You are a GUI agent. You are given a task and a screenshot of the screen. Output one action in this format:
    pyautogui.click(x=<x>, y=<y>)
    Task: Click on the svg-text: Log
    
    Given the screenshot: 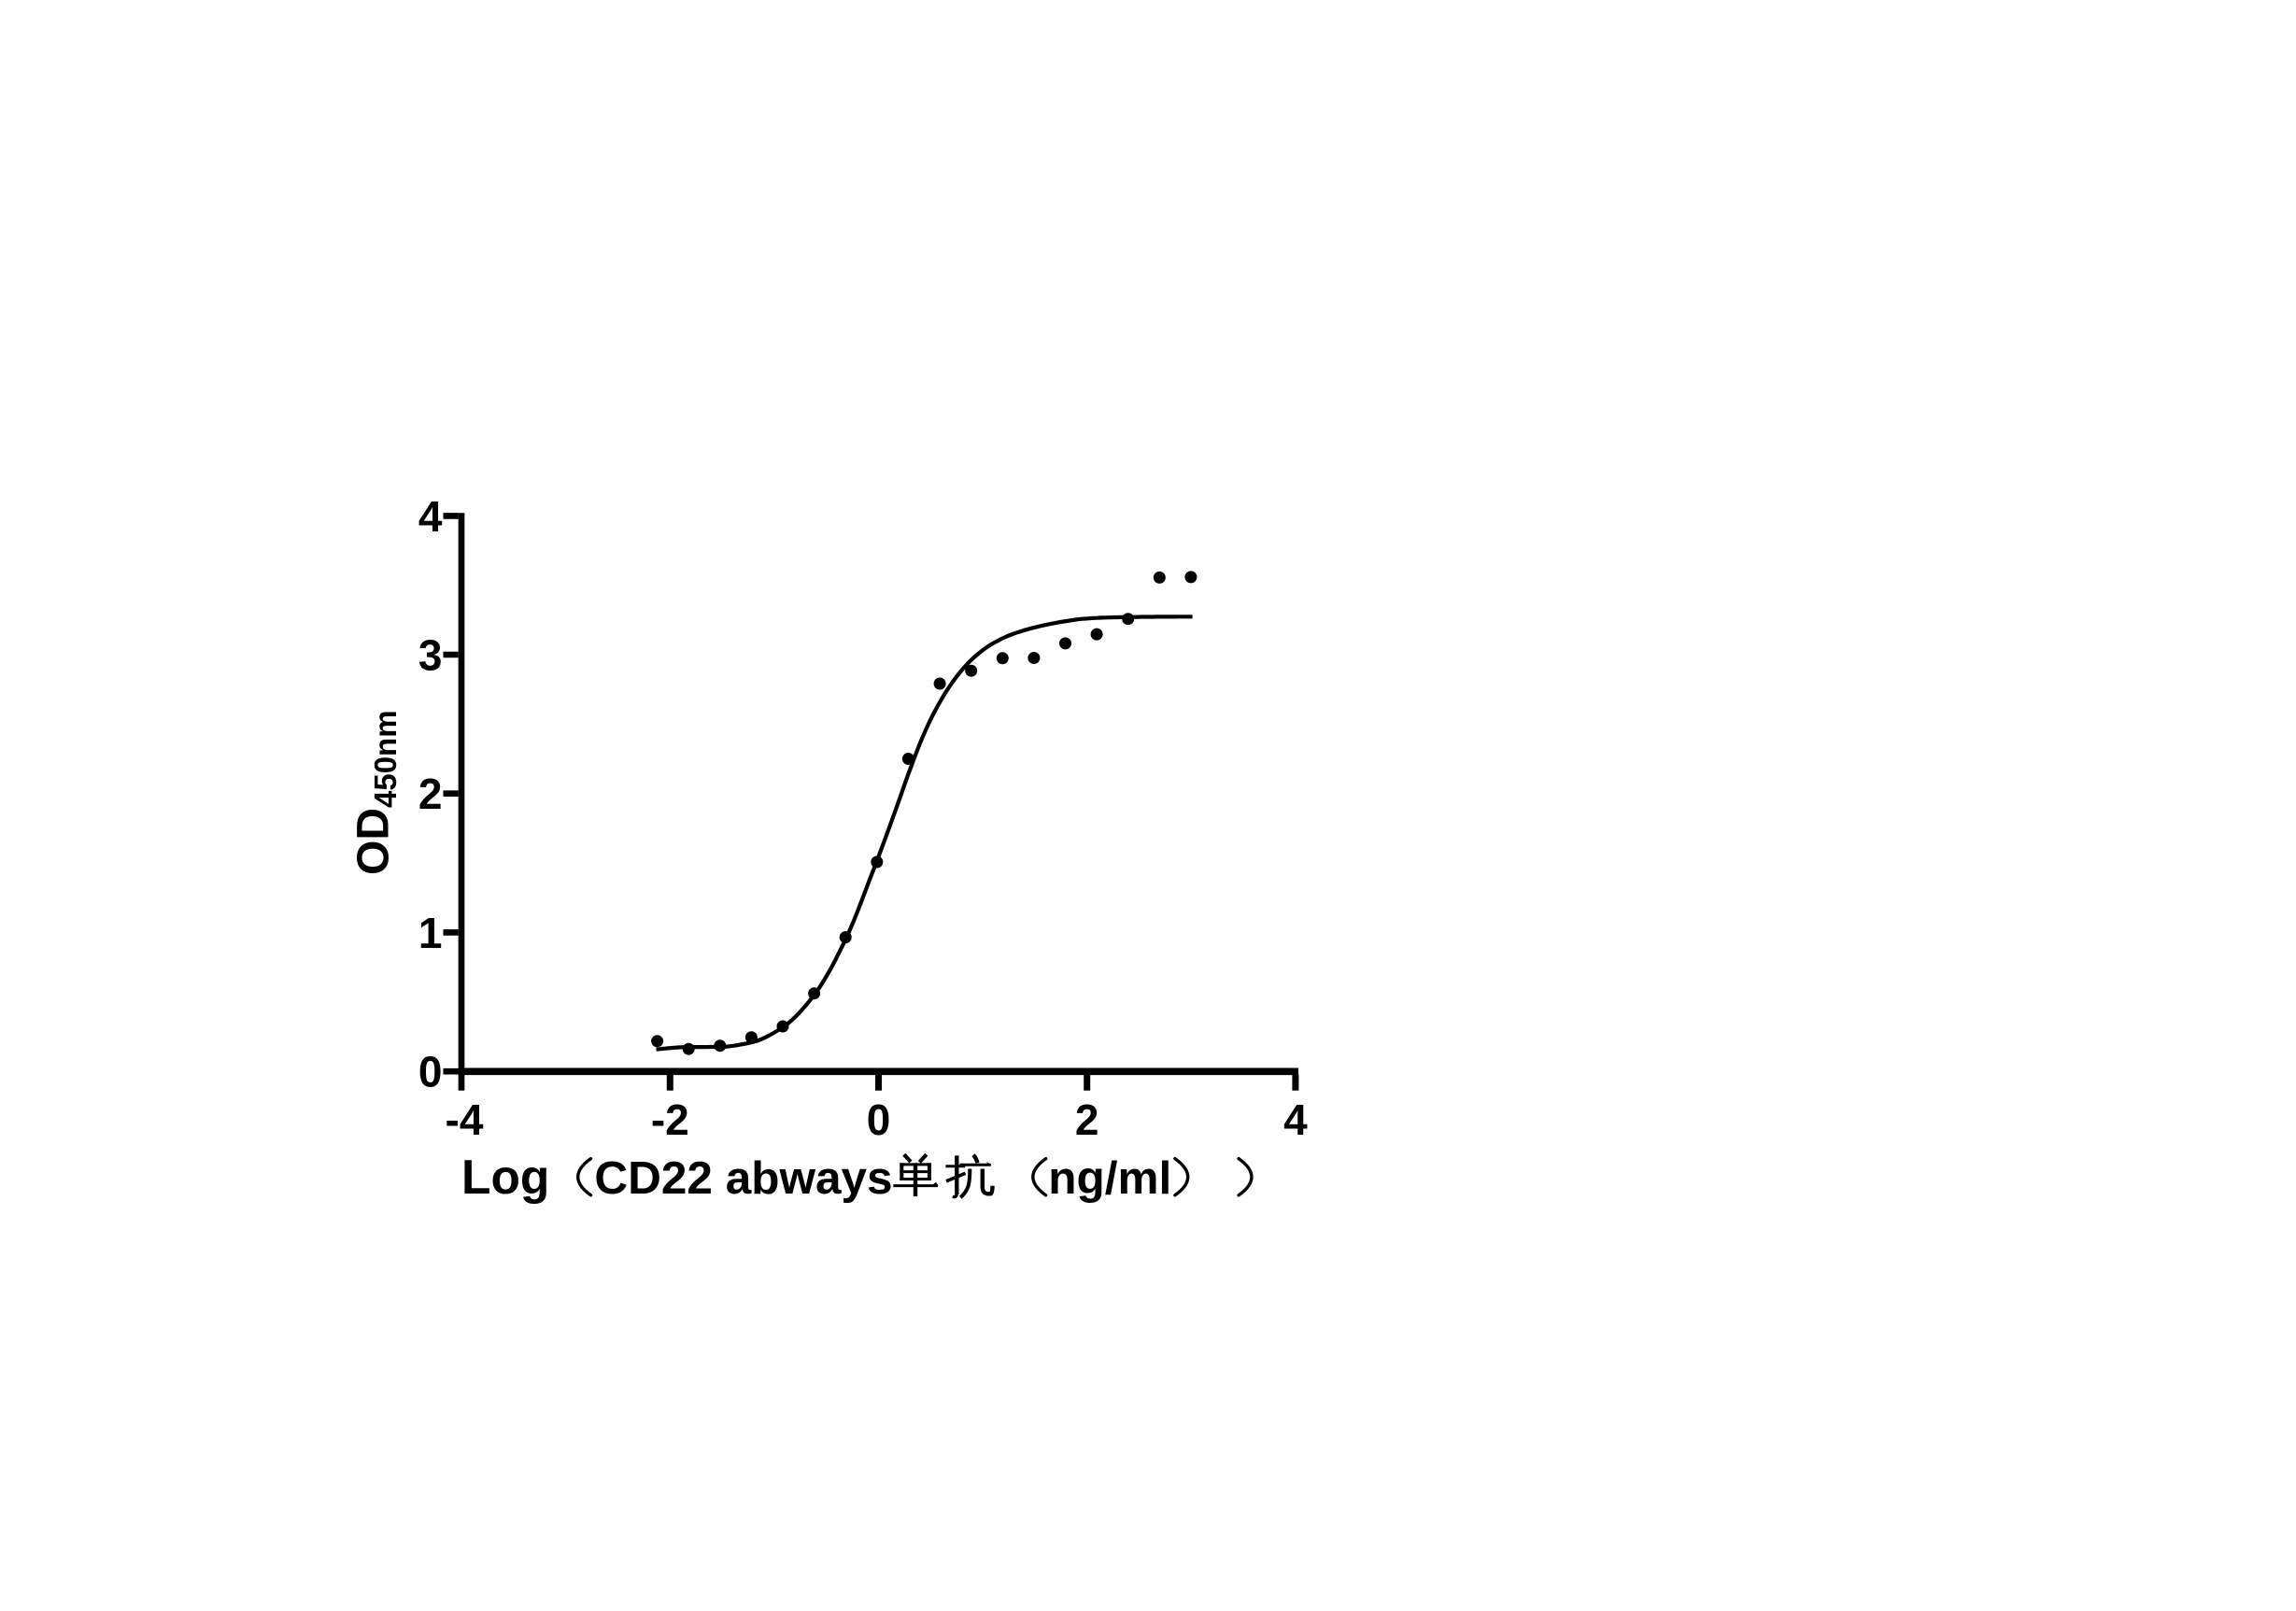 What is the action you would take?
    pyautogui.click(x=505, y=1177)
    